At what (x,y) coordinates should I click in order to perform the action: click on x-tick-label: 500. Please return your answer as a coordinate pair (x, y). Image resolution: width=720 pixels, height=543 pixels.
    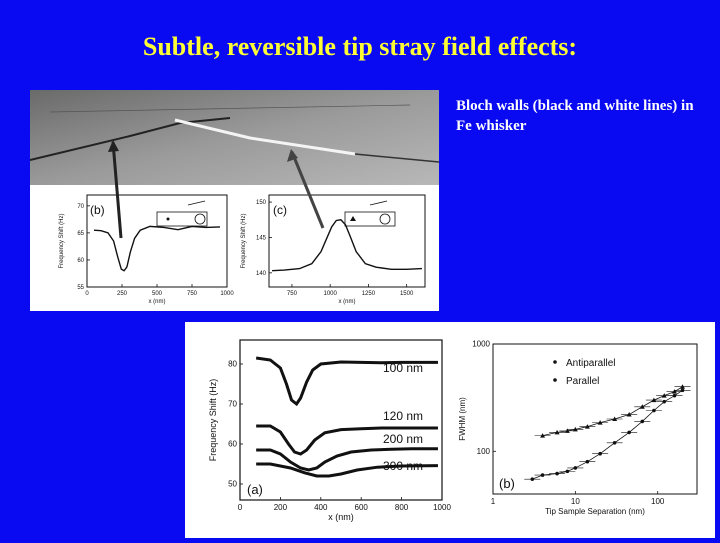
    Looking at the image, I should click on (157, 294).